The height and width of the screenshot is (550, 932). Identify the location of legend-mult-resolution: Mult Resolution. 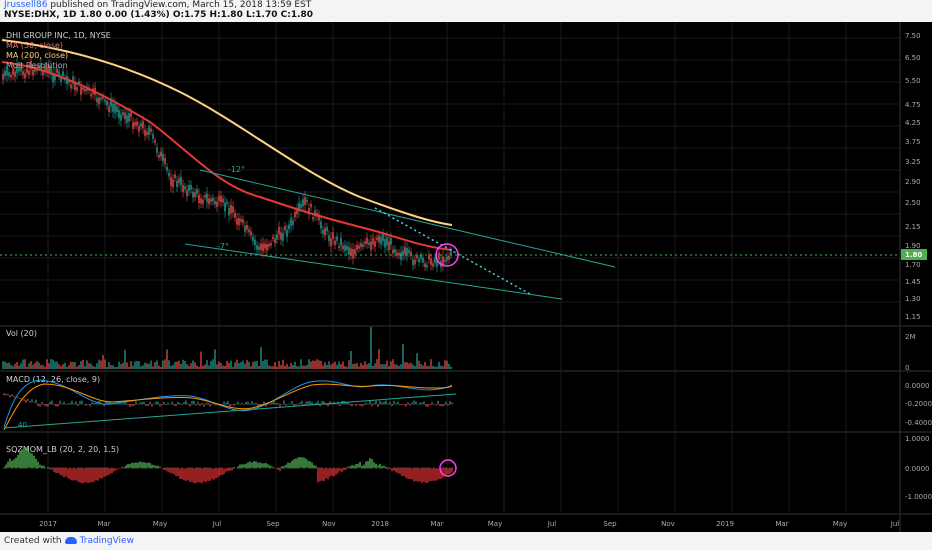
(37, 65).